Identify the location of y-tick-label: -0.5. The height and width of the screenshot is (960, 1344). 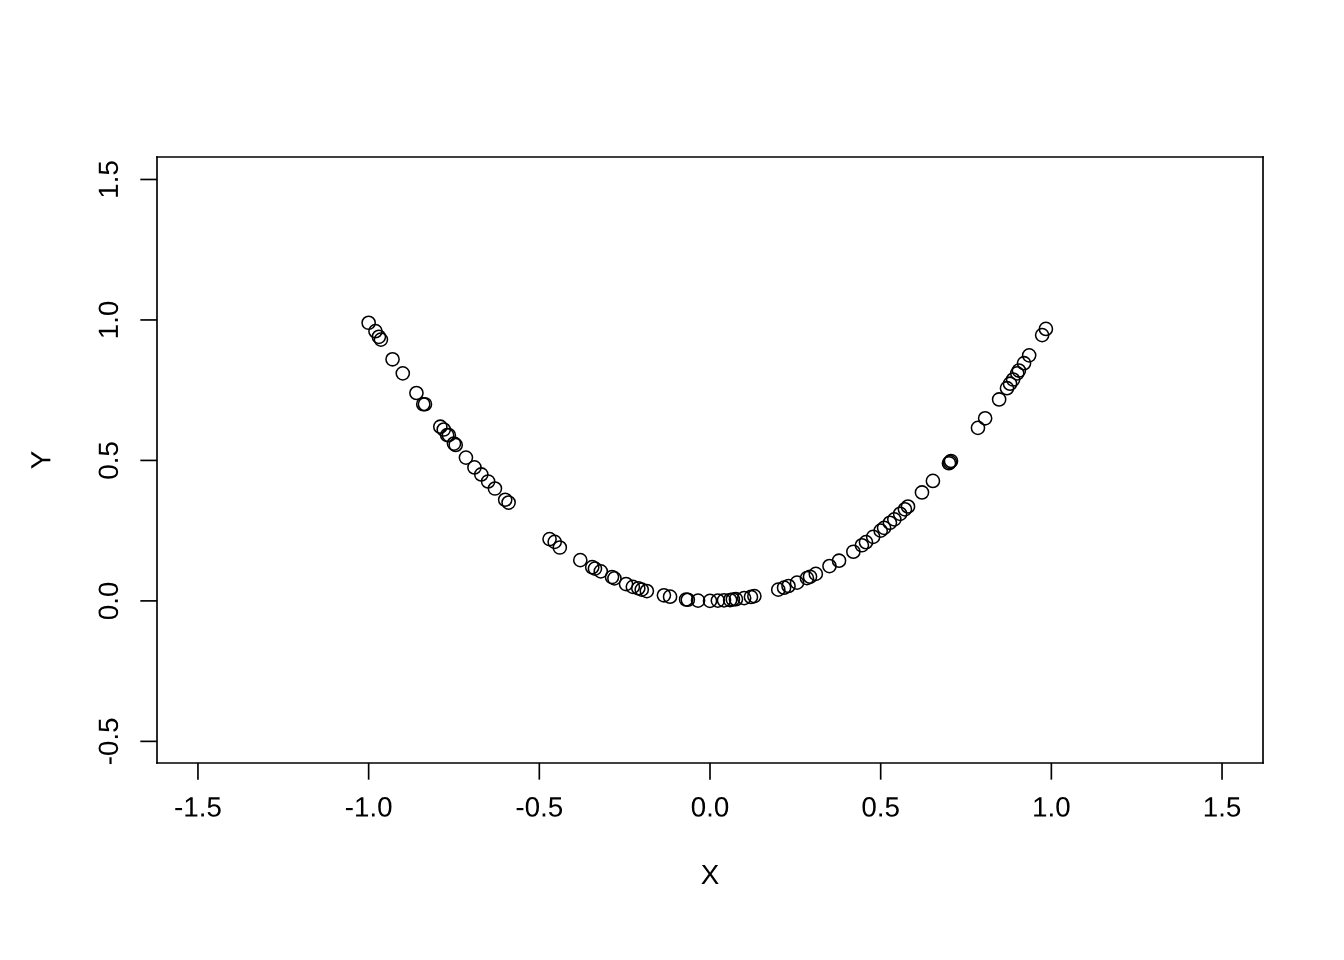
(108, 741).